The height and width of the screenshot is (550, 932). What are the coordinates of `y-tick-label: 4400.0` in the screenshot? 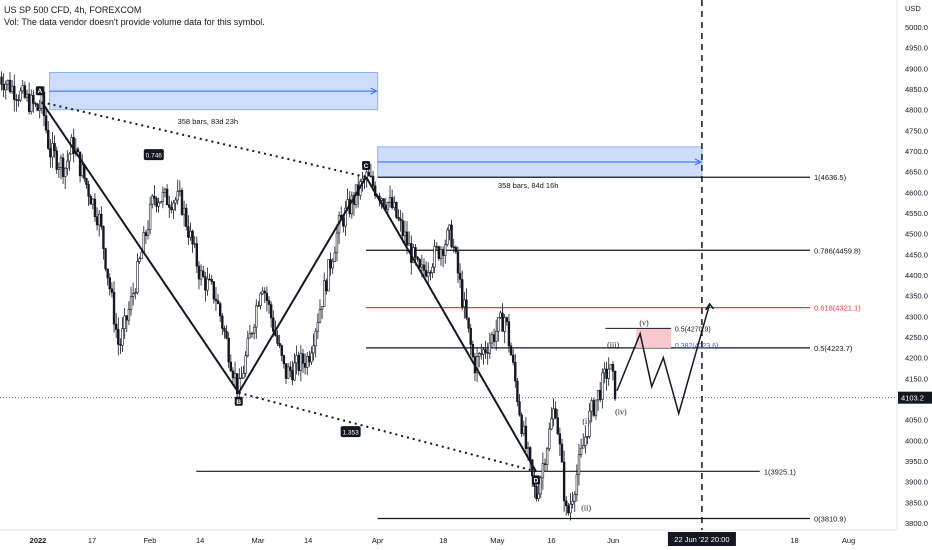 It's located at (916, 275).